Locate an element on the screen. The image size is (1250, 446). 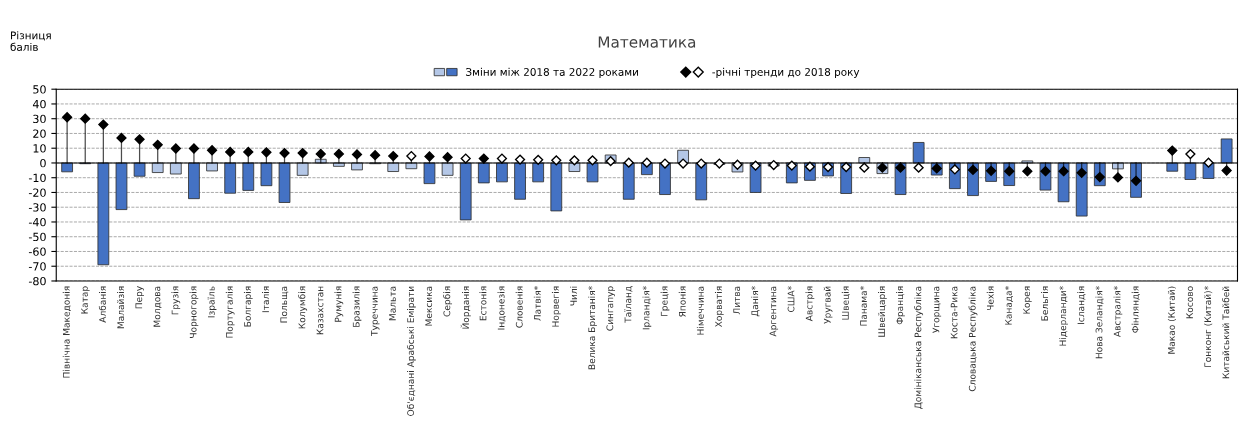
legend-label: Зміни між 2018 та 2022 роками is located at coordinates (552, 72).